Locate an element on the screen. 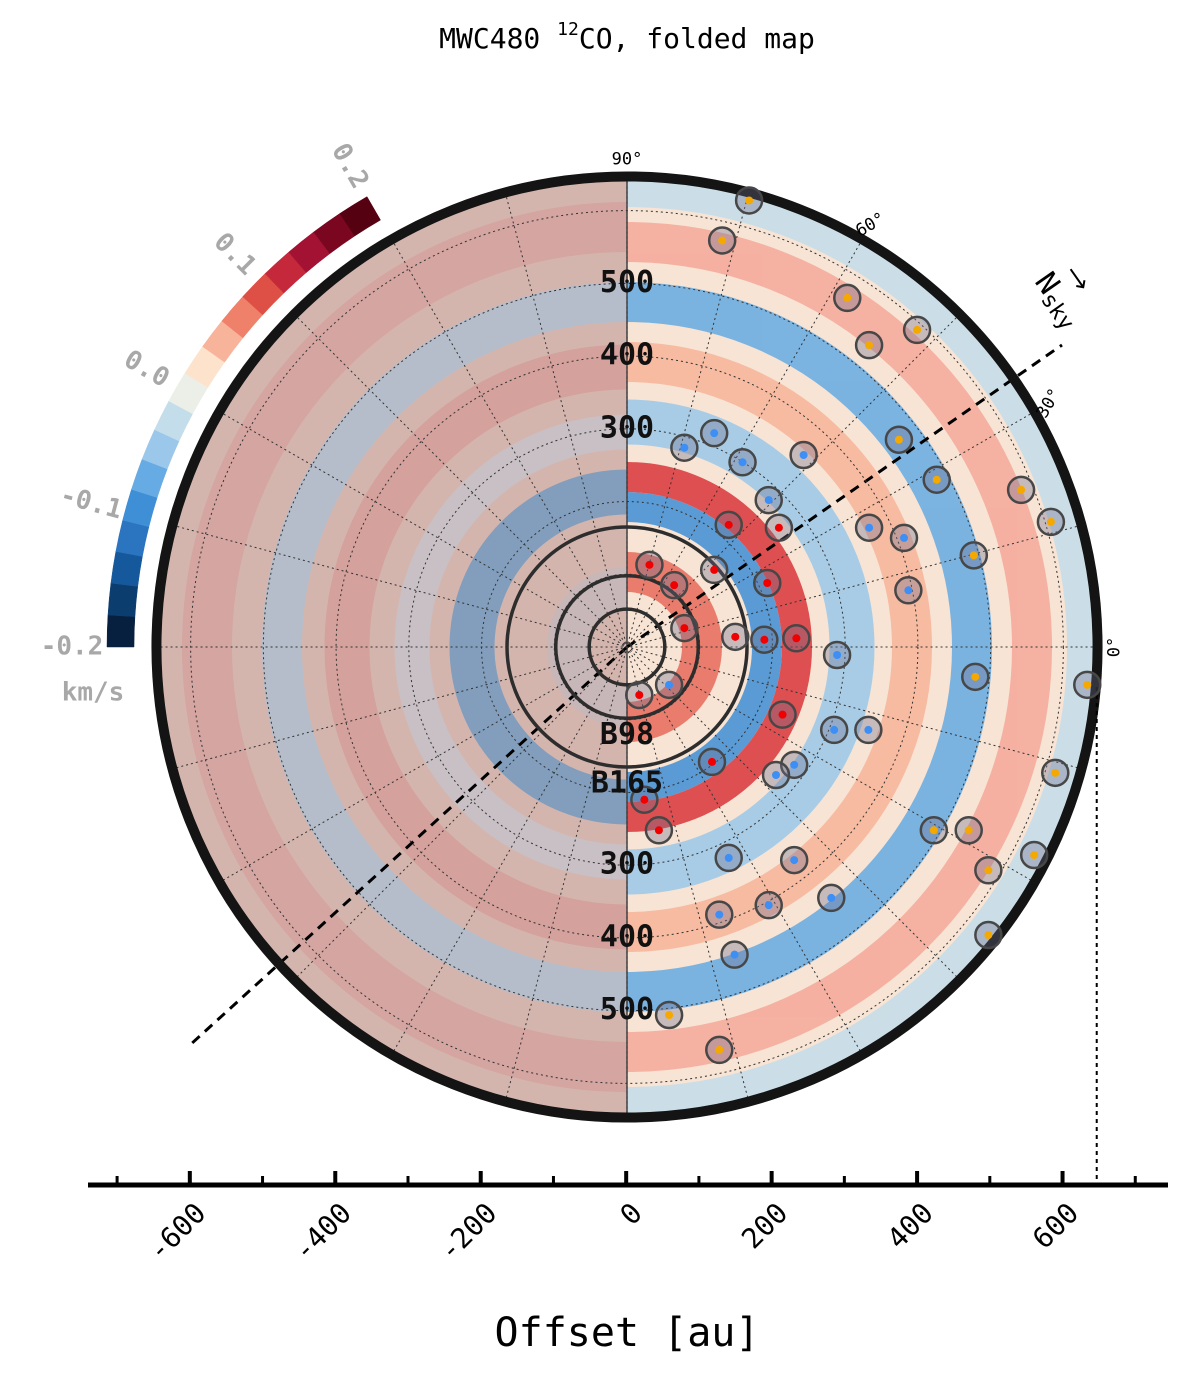  colorbar-tick-label: -0.1 is located at coordinates (91, 502).